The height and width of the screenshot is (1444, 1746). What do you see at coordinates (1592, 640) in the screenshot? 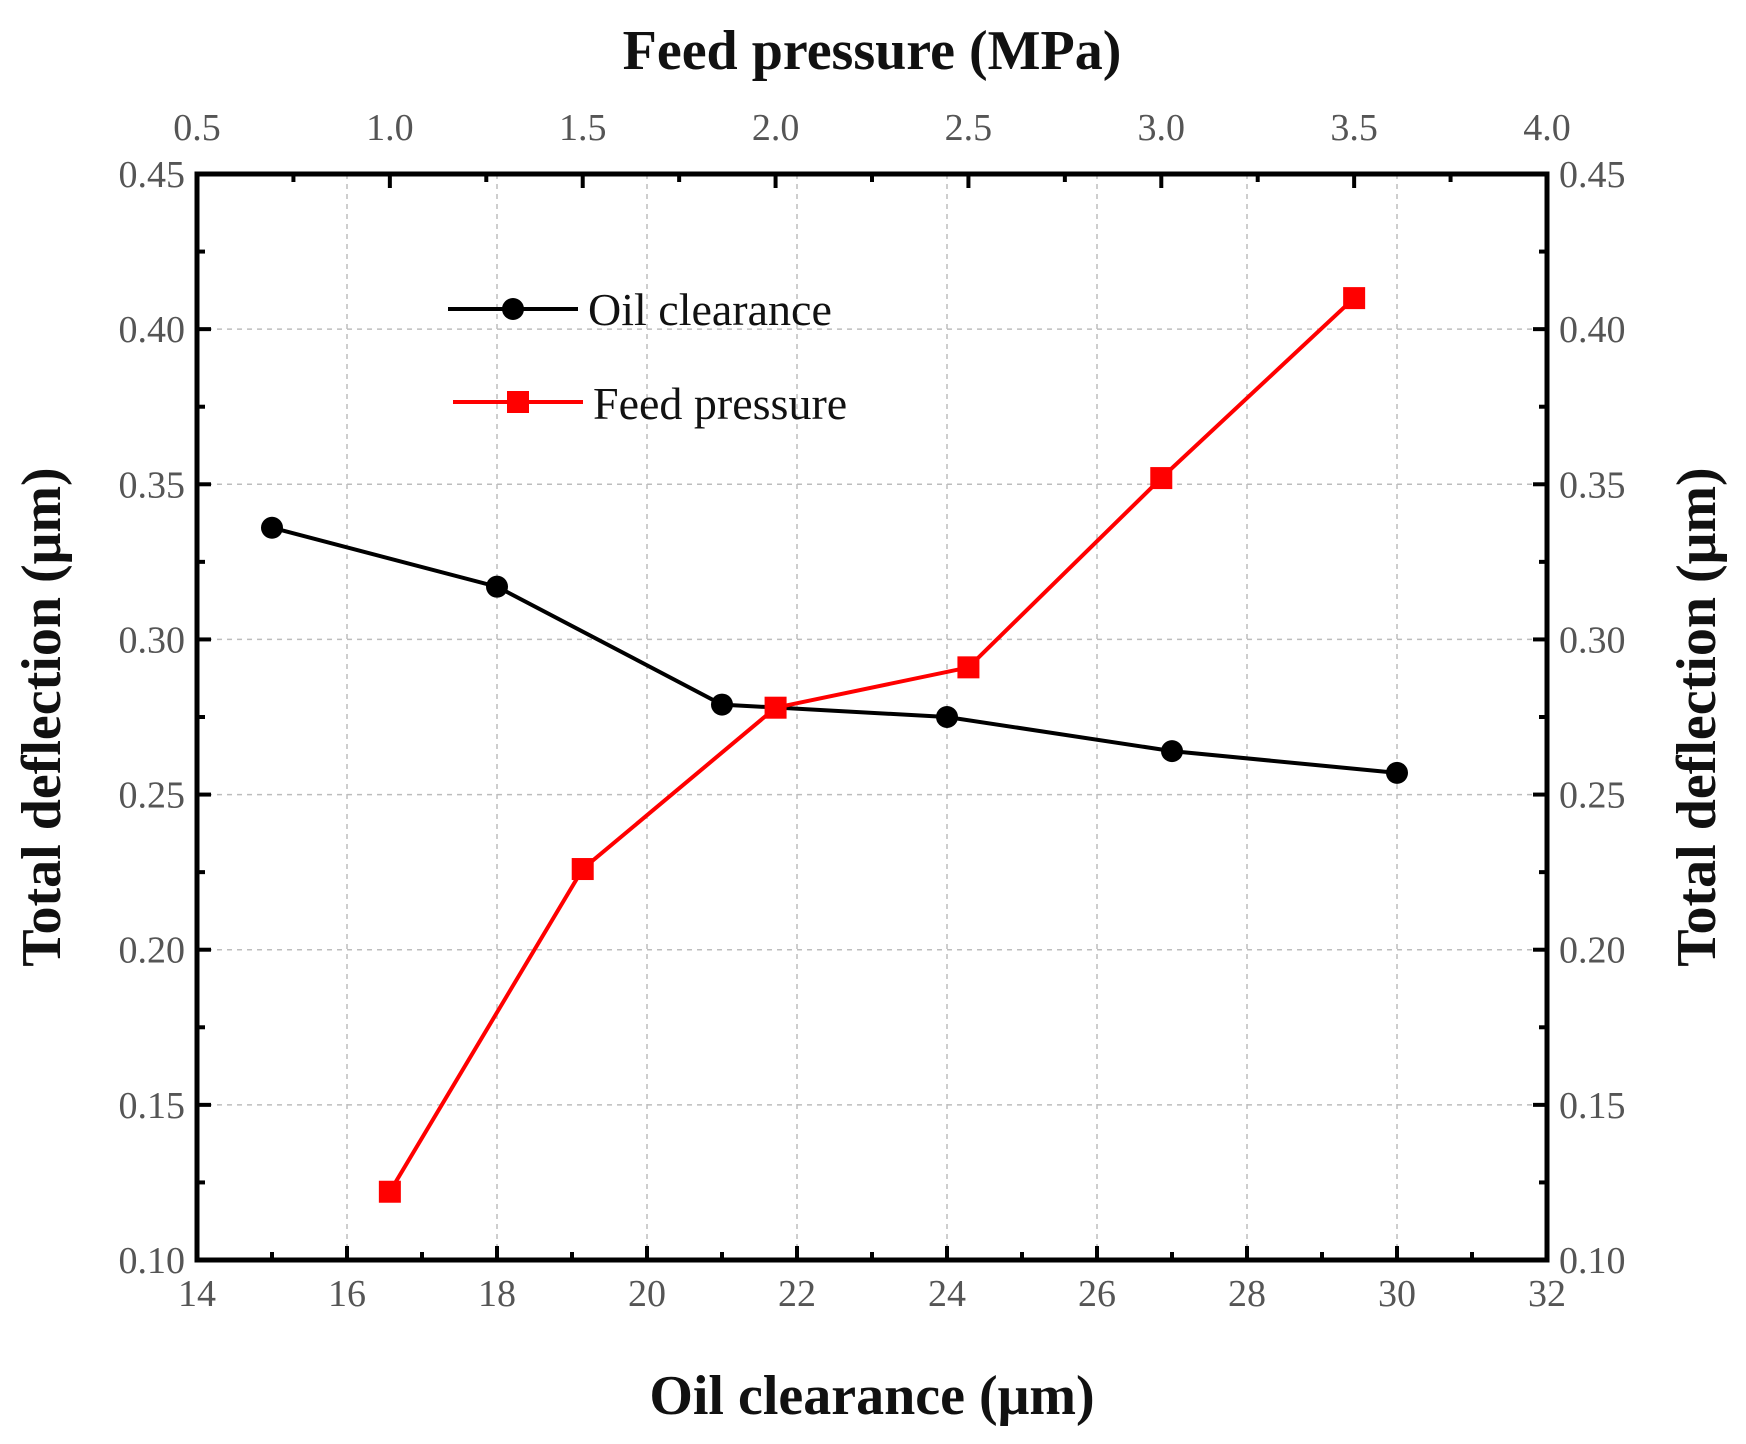
I see `right-axis-tick-label: 0.30` at bounding box center [1592, 640].